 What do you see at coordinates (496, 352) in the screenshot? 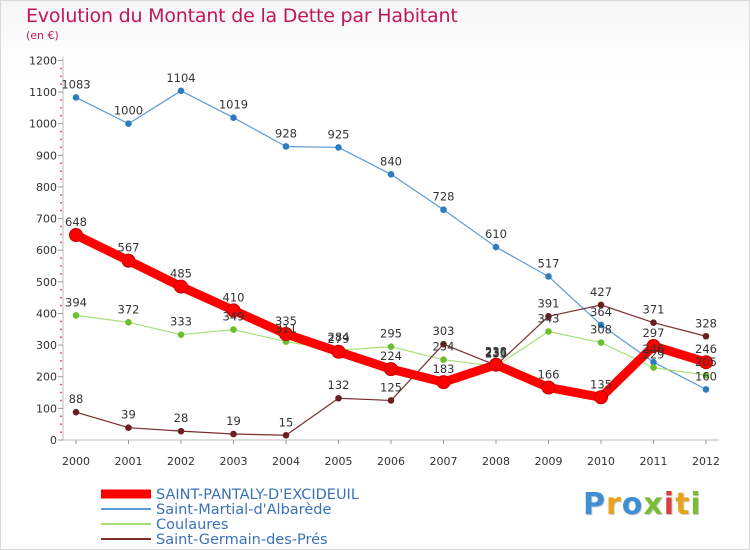
I see `data-label: 238` at bounding box center [496, 352].